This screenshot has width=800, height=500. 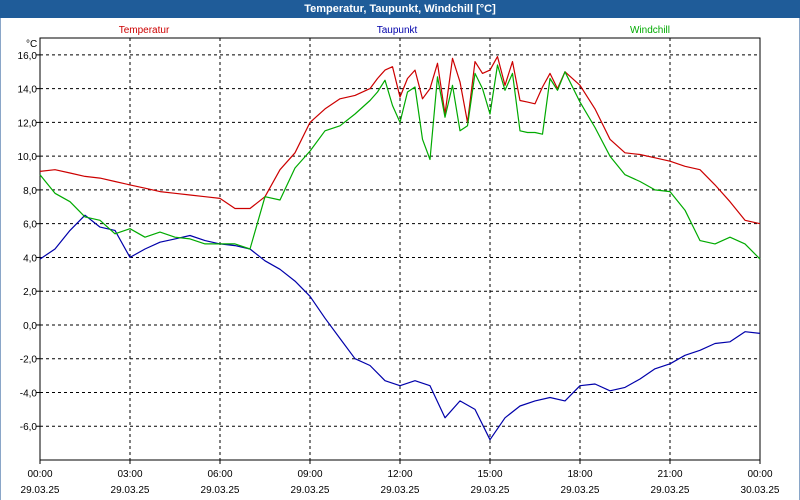 I want to click on x-tick-time: 06:00, so click(x=219, y=474).